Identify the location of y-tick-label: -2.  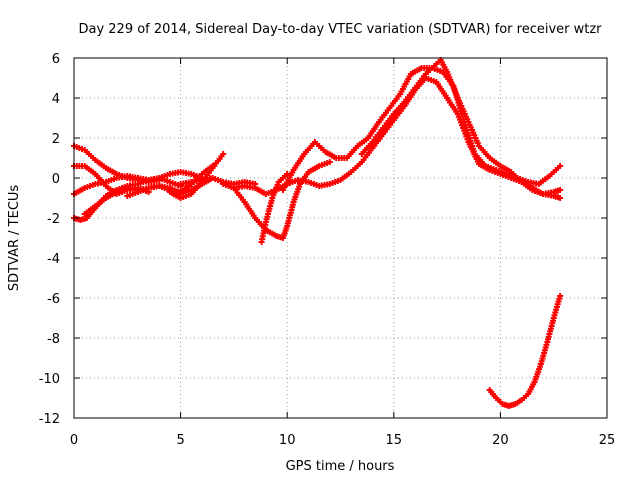
(53, 219).